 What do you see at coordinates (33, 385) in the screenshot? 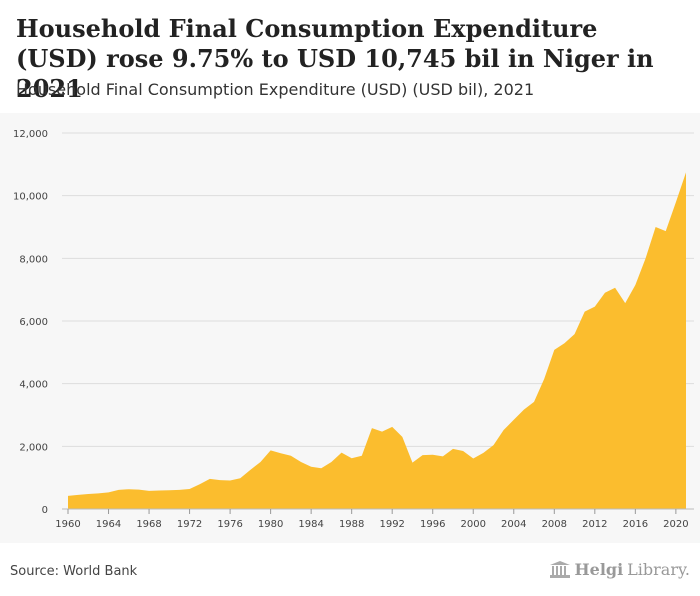
I see `y-tick-label: 4,000` at bounding box center [33, 385].